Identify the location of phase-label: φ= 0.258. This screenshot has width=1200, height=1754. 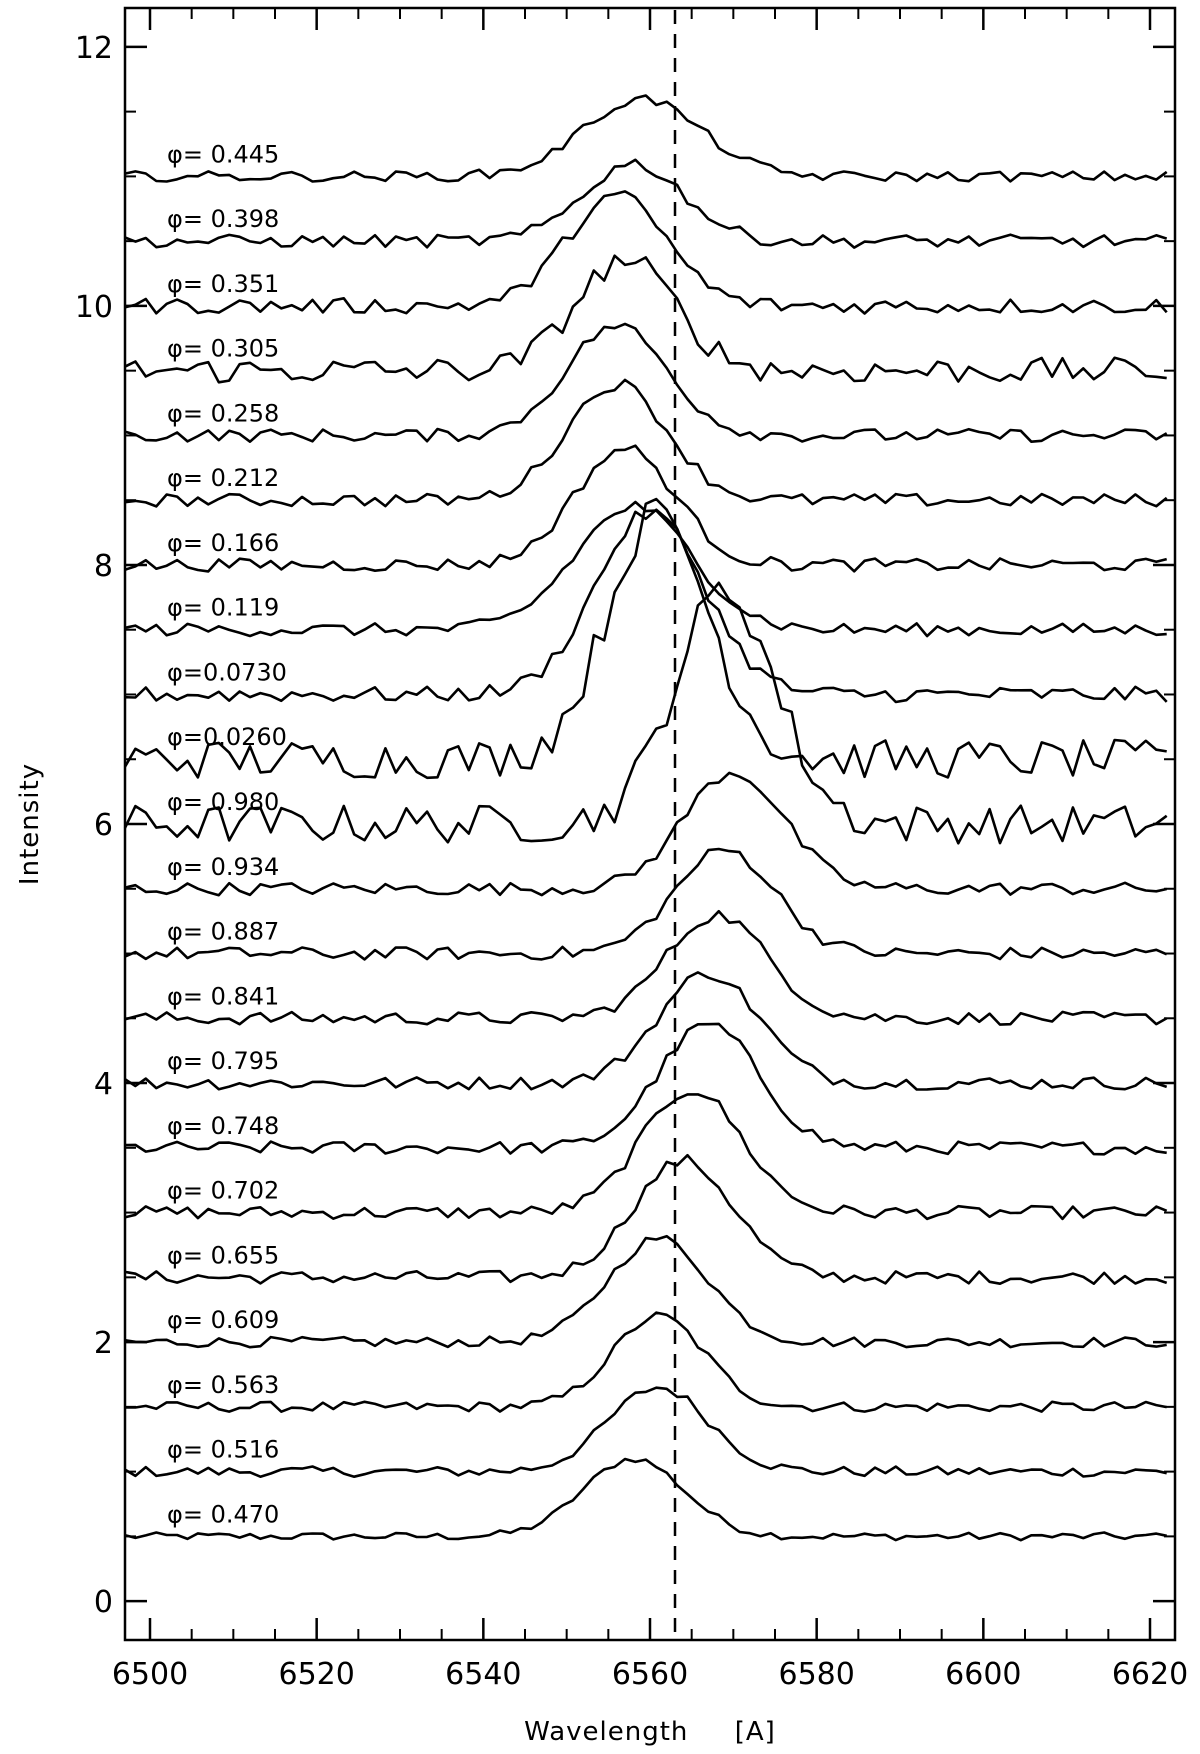
(223, 413).